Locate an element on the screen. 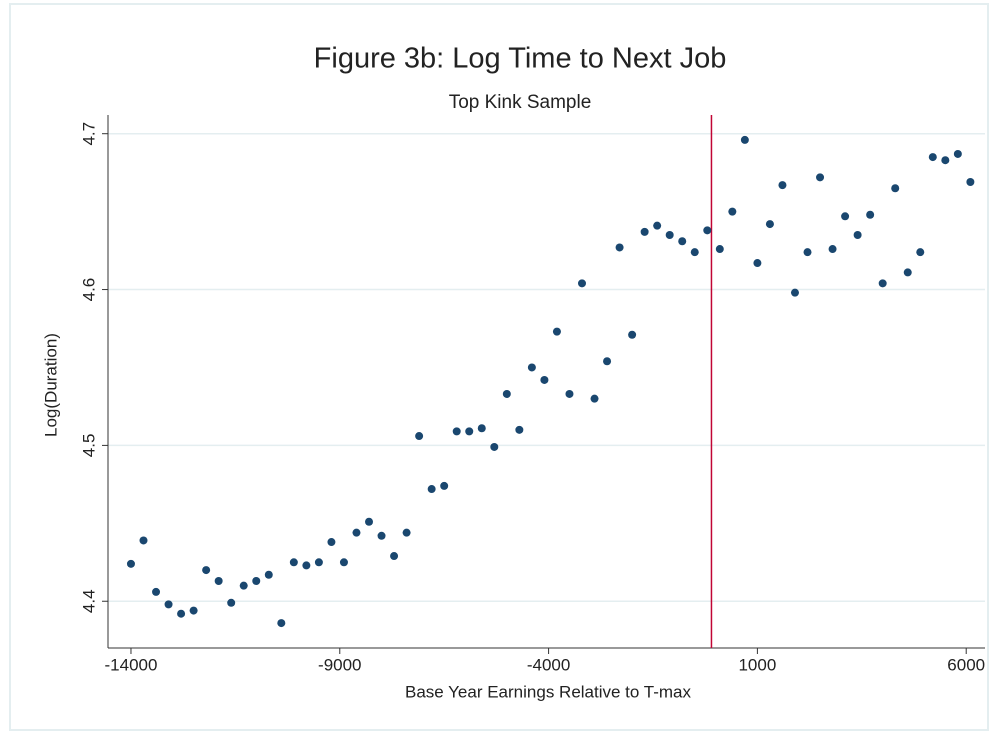 This screenshot has width=993, height=734. y-tick-label: 4.7 is located at coordinates (88, 134).